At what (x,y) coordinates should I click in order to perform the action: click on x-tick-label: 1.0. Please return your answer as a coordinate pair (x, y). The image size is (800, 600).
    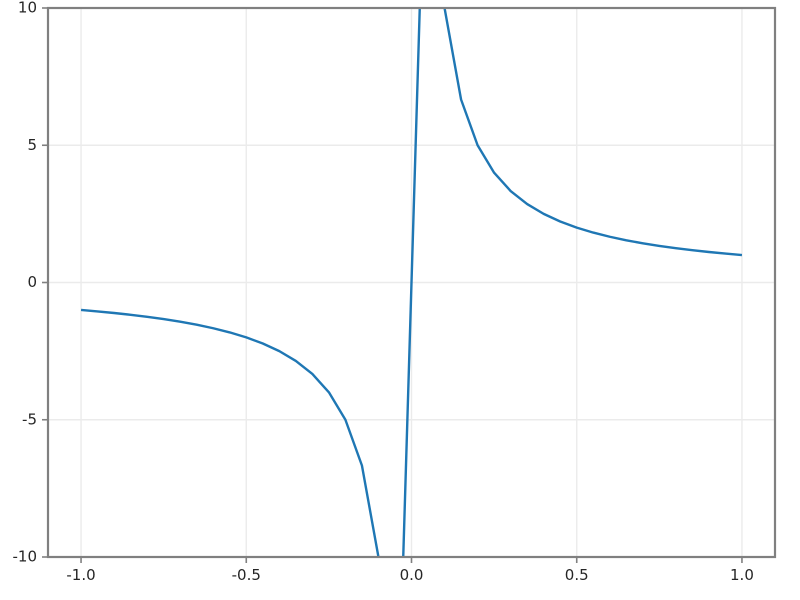
    Looking at the image, I should click on (742, 575).